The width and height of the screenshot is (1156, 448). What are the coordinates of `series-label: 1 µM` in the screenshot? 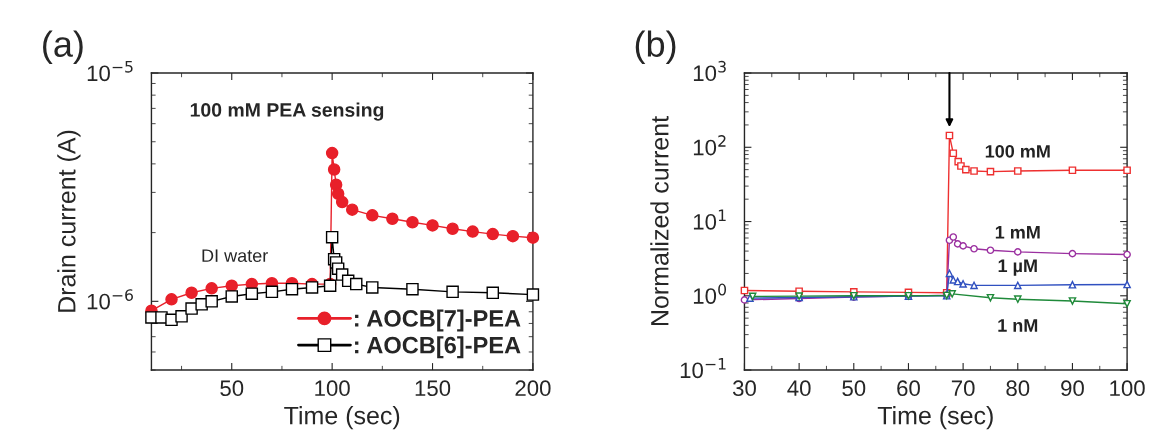 It's located at (1017, 267).